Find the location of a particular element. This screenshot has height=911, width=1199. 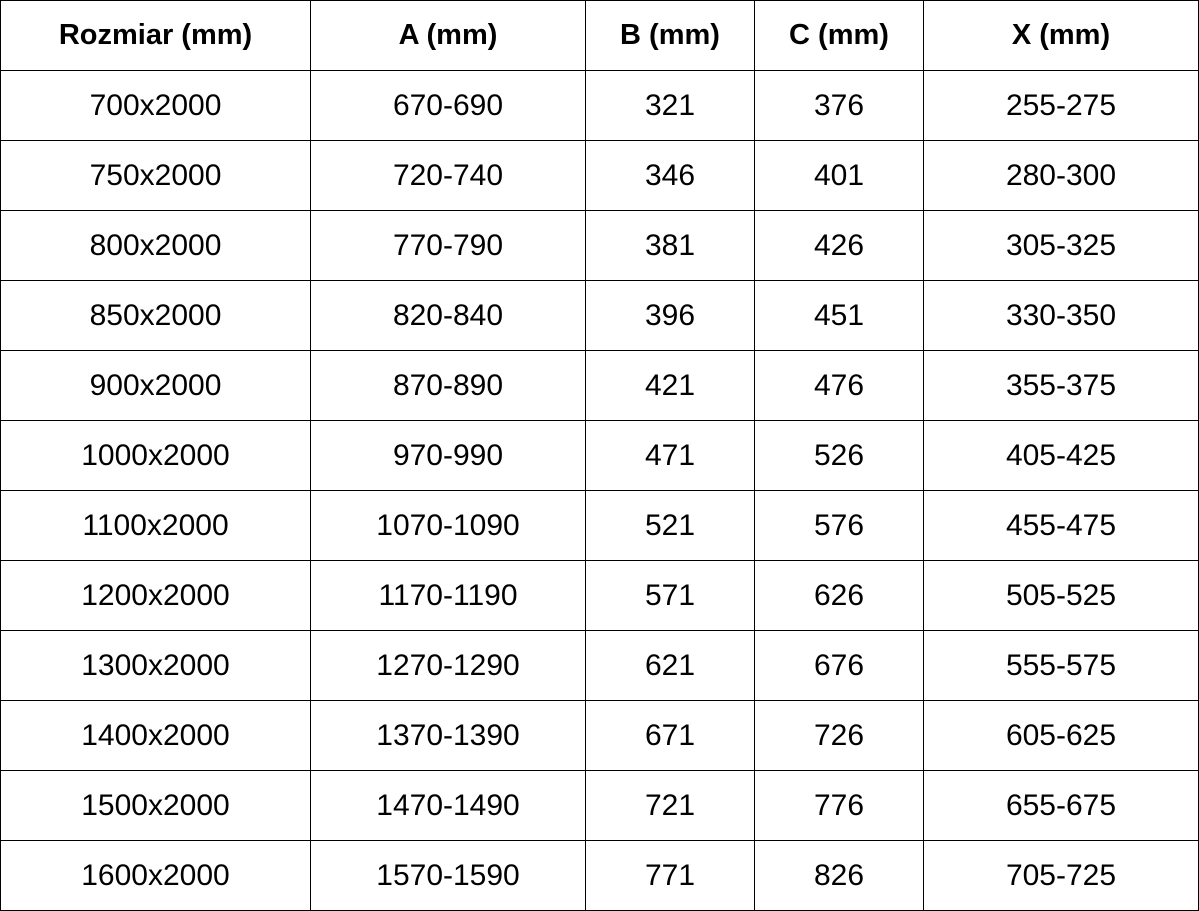

cell-b: 381 is located at coordinates (670, 245).